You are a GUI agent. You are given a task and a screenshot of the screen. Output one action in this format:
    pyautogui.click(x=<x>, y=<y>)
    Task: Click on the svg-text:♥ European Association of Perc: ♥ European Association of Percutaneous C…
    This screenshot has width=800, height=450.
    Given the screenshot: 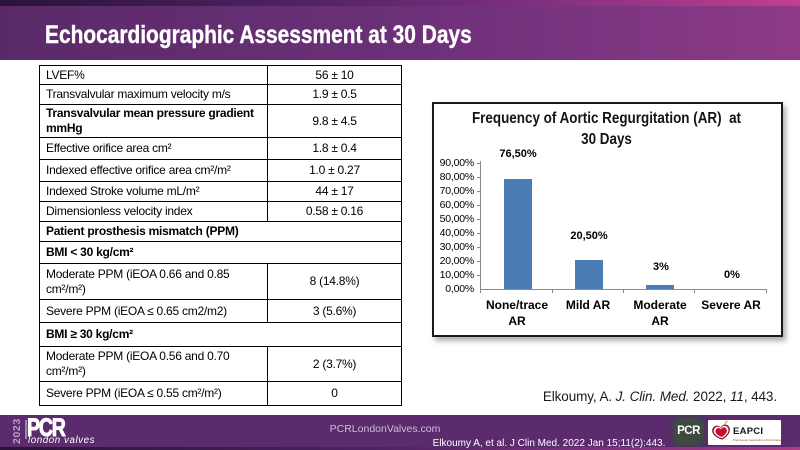 What is the action you would take?
    pyautogui.click(x=757, y=440)
    